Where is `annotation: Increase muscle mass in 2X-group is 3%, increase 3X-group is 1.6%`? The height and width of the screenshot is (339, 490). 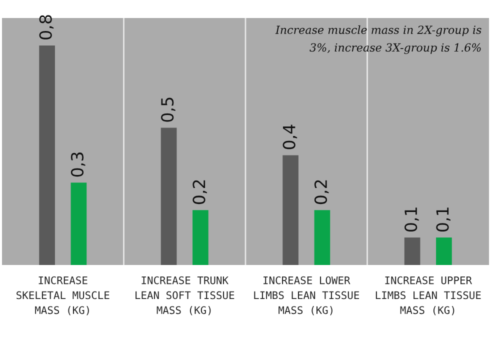 annotation: Increase muscle mass in 2X-group is 3%, increase 3X-group is 1.6% is located at coordinates (378, 39).